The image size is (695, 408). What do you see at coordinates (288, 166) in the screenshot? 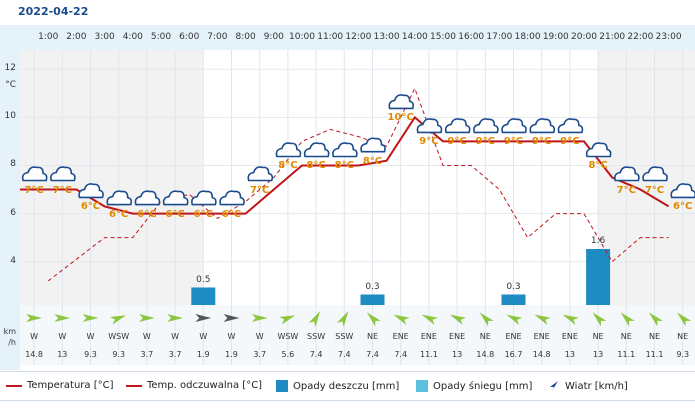
I see `temperature-value-label: 8°C` at bounding box center [288, 166].